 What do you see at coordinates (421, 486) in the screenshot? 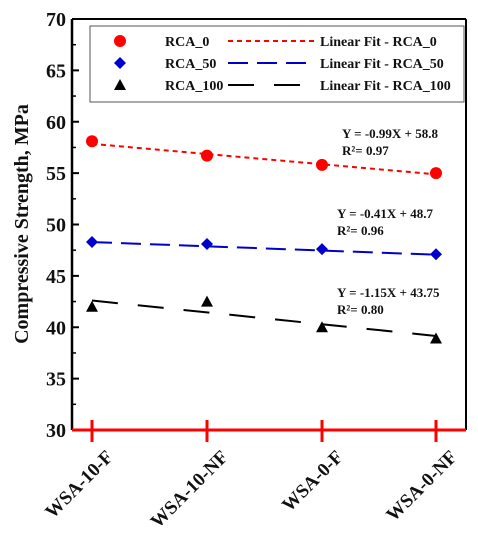
I see `x-tick-label: WSA-0-NF` at bounding box center [421, 486].